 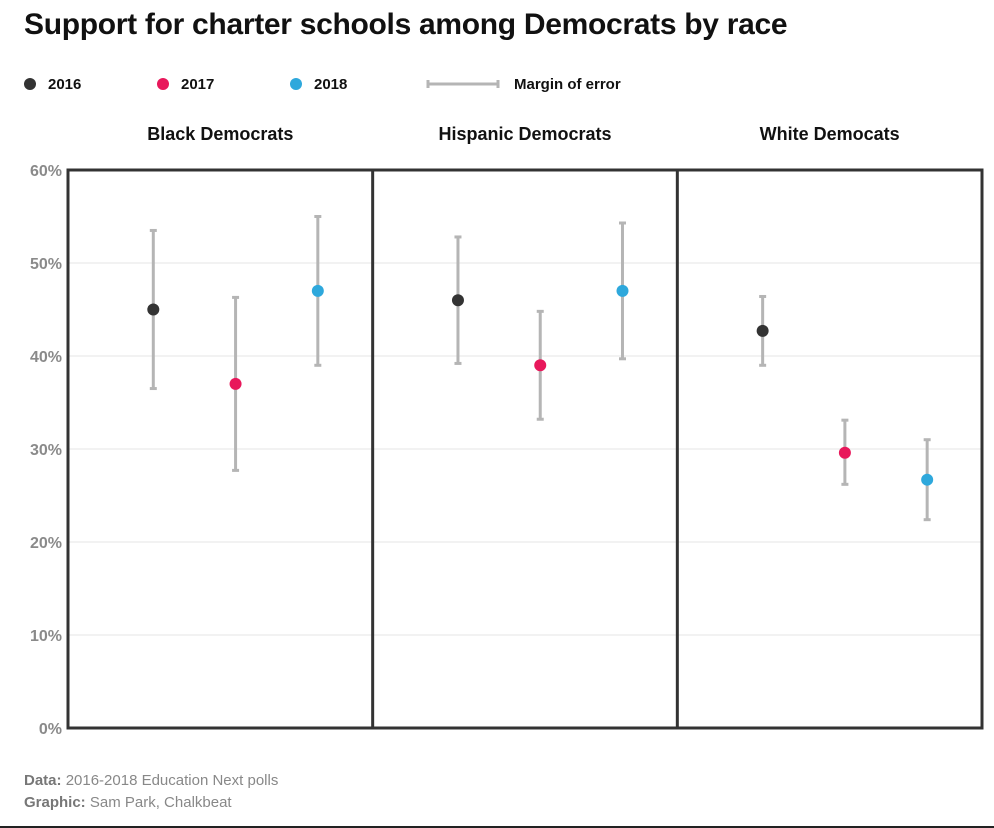 What do you see at coordinates (43, 780) in the screenshot?
I see `footer-data-label: Data:` at bounding box center [43, 780].